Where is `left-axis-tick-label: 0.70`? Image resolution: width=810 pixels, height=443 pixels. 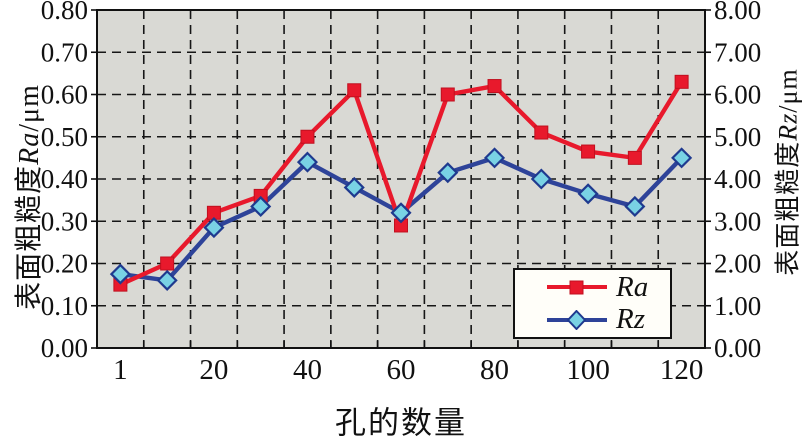 left-axis-tick-label: 0.70 is located at coordinates (64, 52).